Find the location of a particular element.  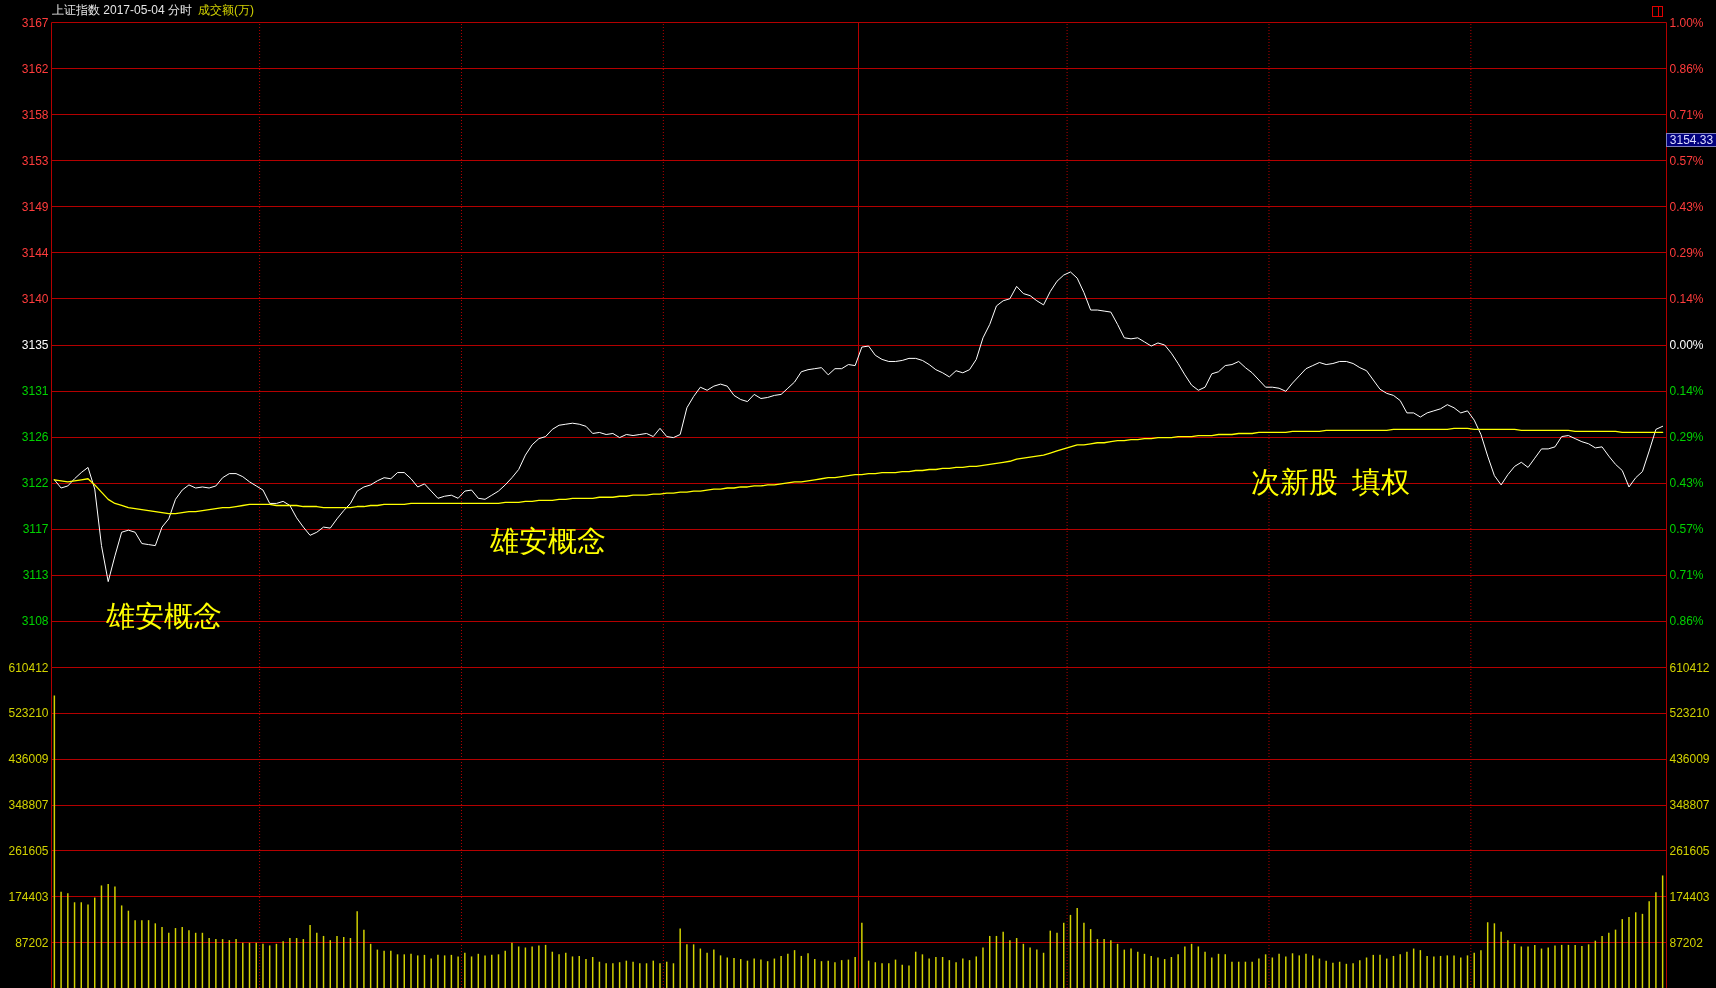

y-tick-label: 3108 is located at coordinates (35, 621).